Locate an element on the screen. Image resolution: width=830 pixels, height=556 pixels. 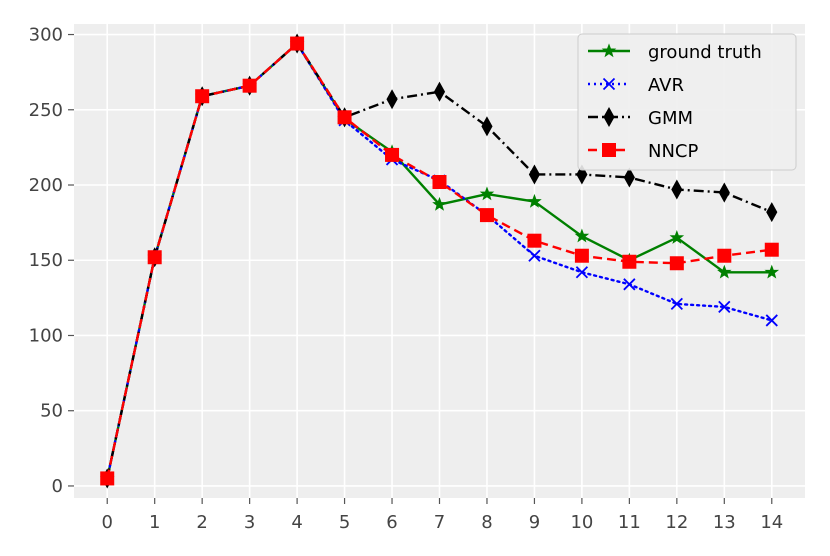
legend-label: NNCP is located at coordinates (673, 151).